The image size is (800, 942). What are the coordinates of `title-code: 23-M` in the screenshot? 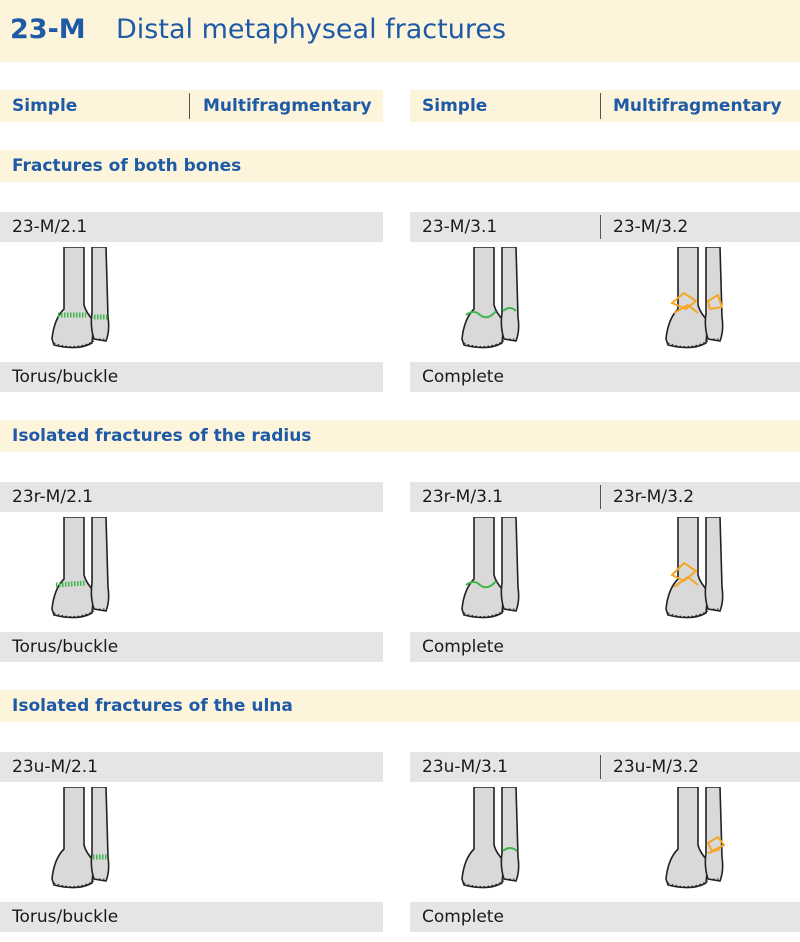 It's located at (48, 29).